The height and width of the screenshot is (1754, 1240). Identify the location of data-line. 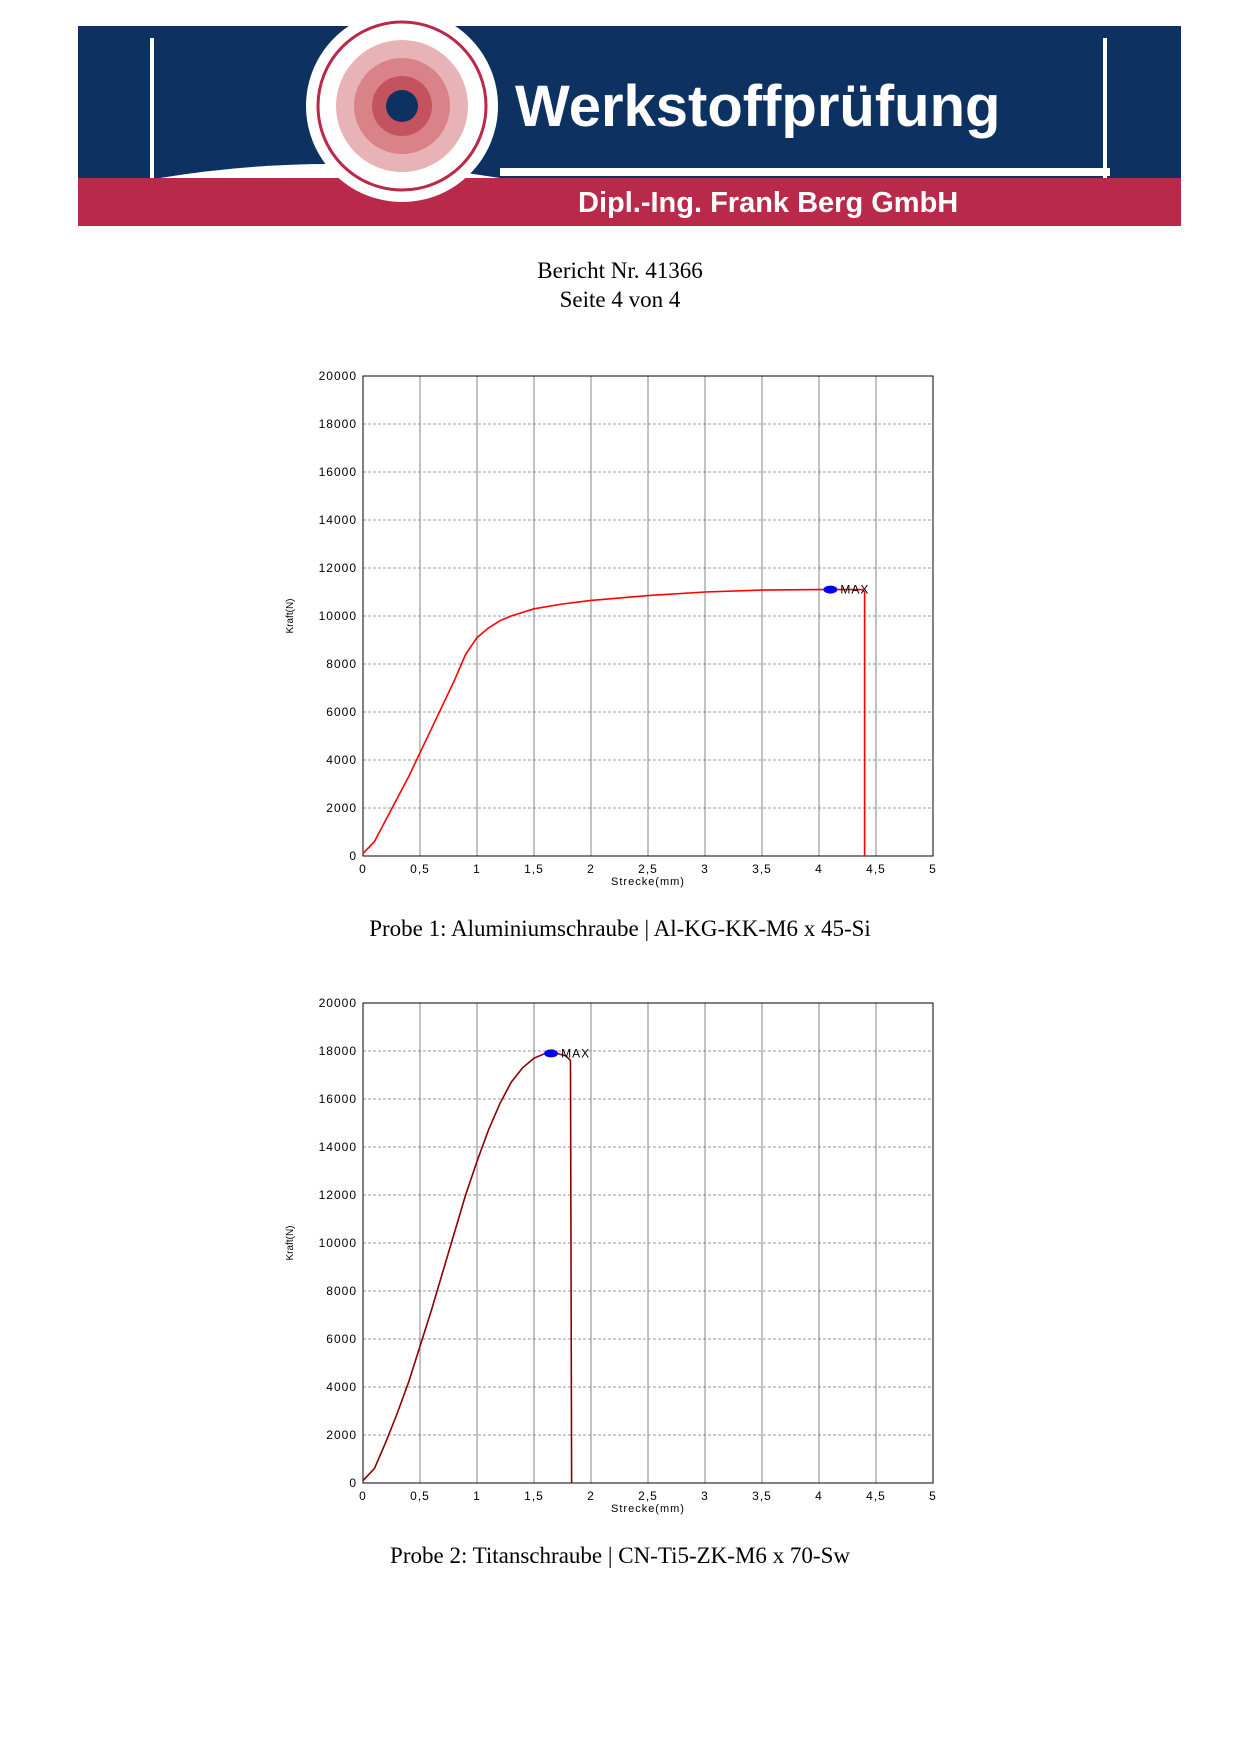
(614, 722).